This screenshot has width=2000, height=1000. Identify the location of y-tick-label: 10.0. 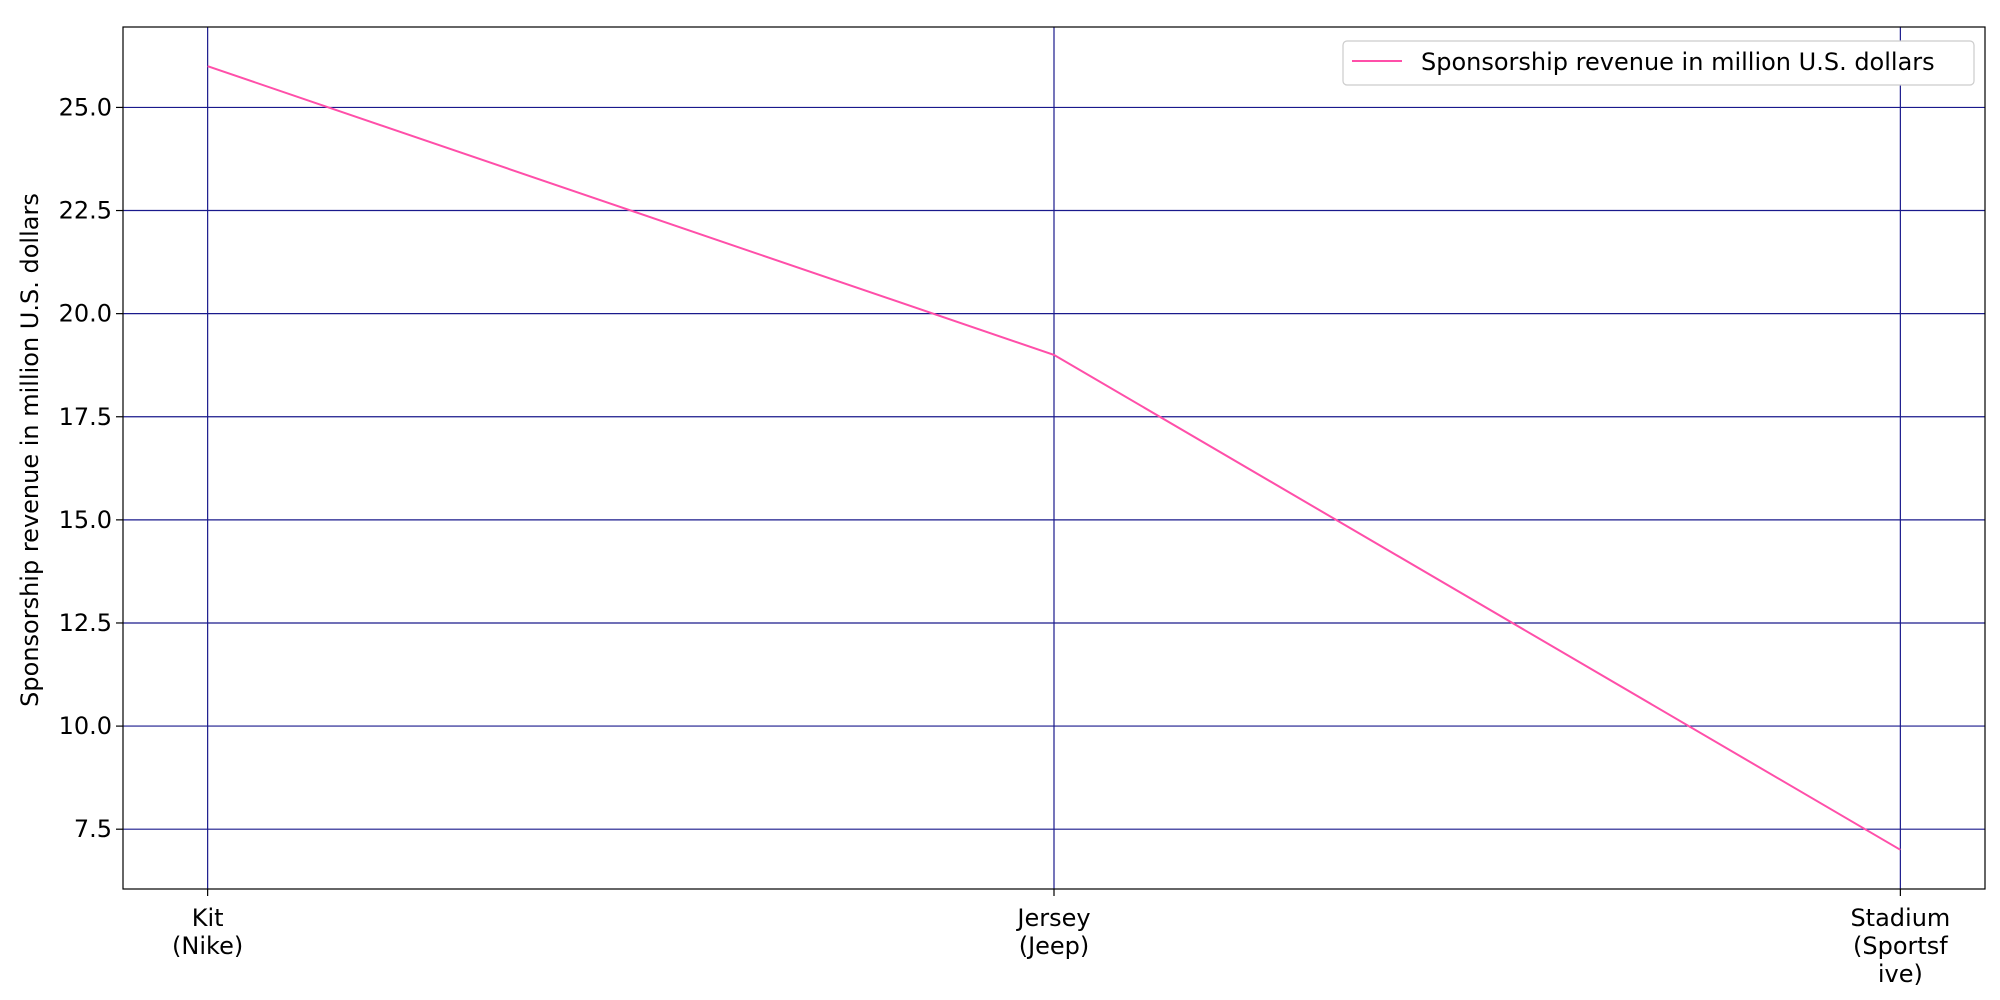
(85, 726).